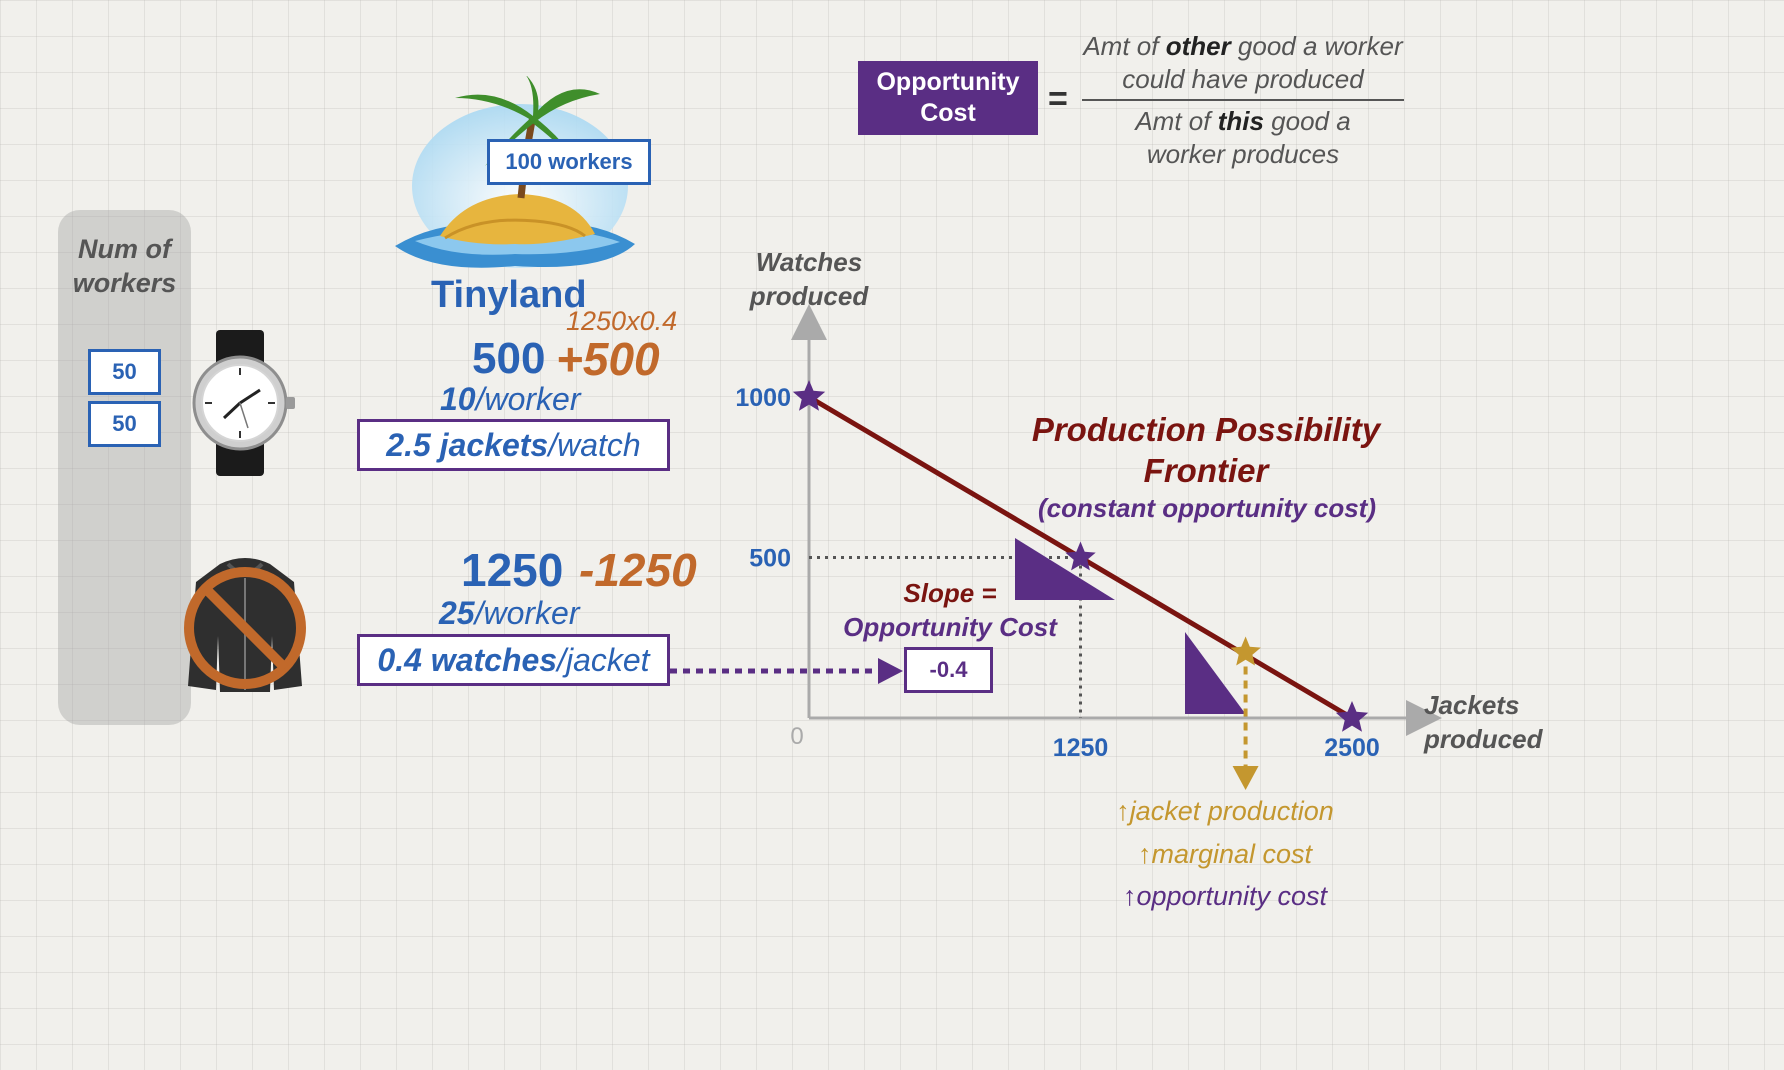 The width and height of the screenshot is (1784, 1070). I want to click on tick-labels: 500 1000 1250 2500 0, so click(1057, 573).